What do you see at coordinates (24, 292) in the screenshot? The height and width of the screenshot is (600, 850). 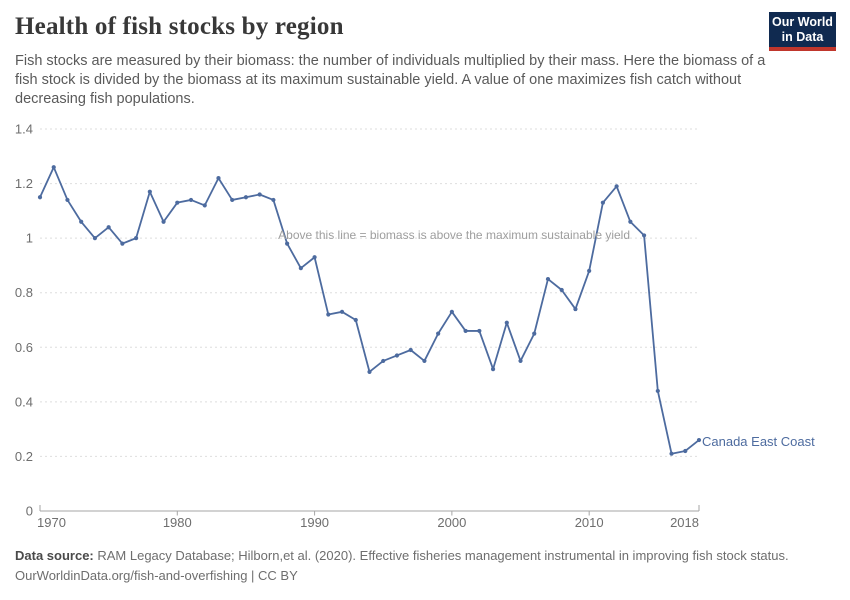 I see `y-tick-label: 0.8` at bounding box center [24, 292].